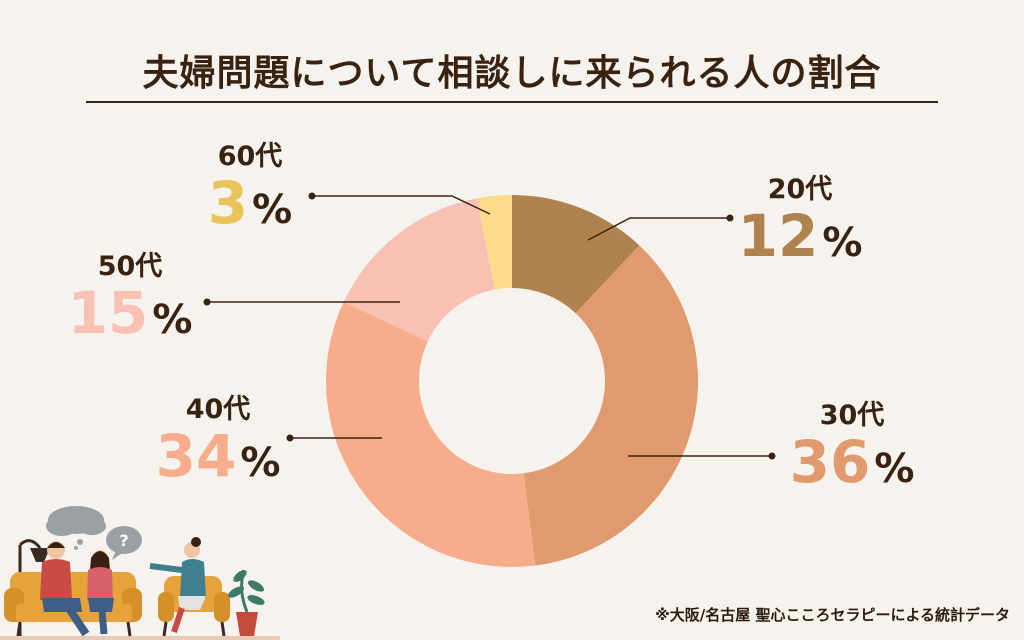 The width and height of the screenshot is (1024, 640). Describe the element at coordinates (401, 205) in the screenshot. I see `leader-line-60代` at that location.